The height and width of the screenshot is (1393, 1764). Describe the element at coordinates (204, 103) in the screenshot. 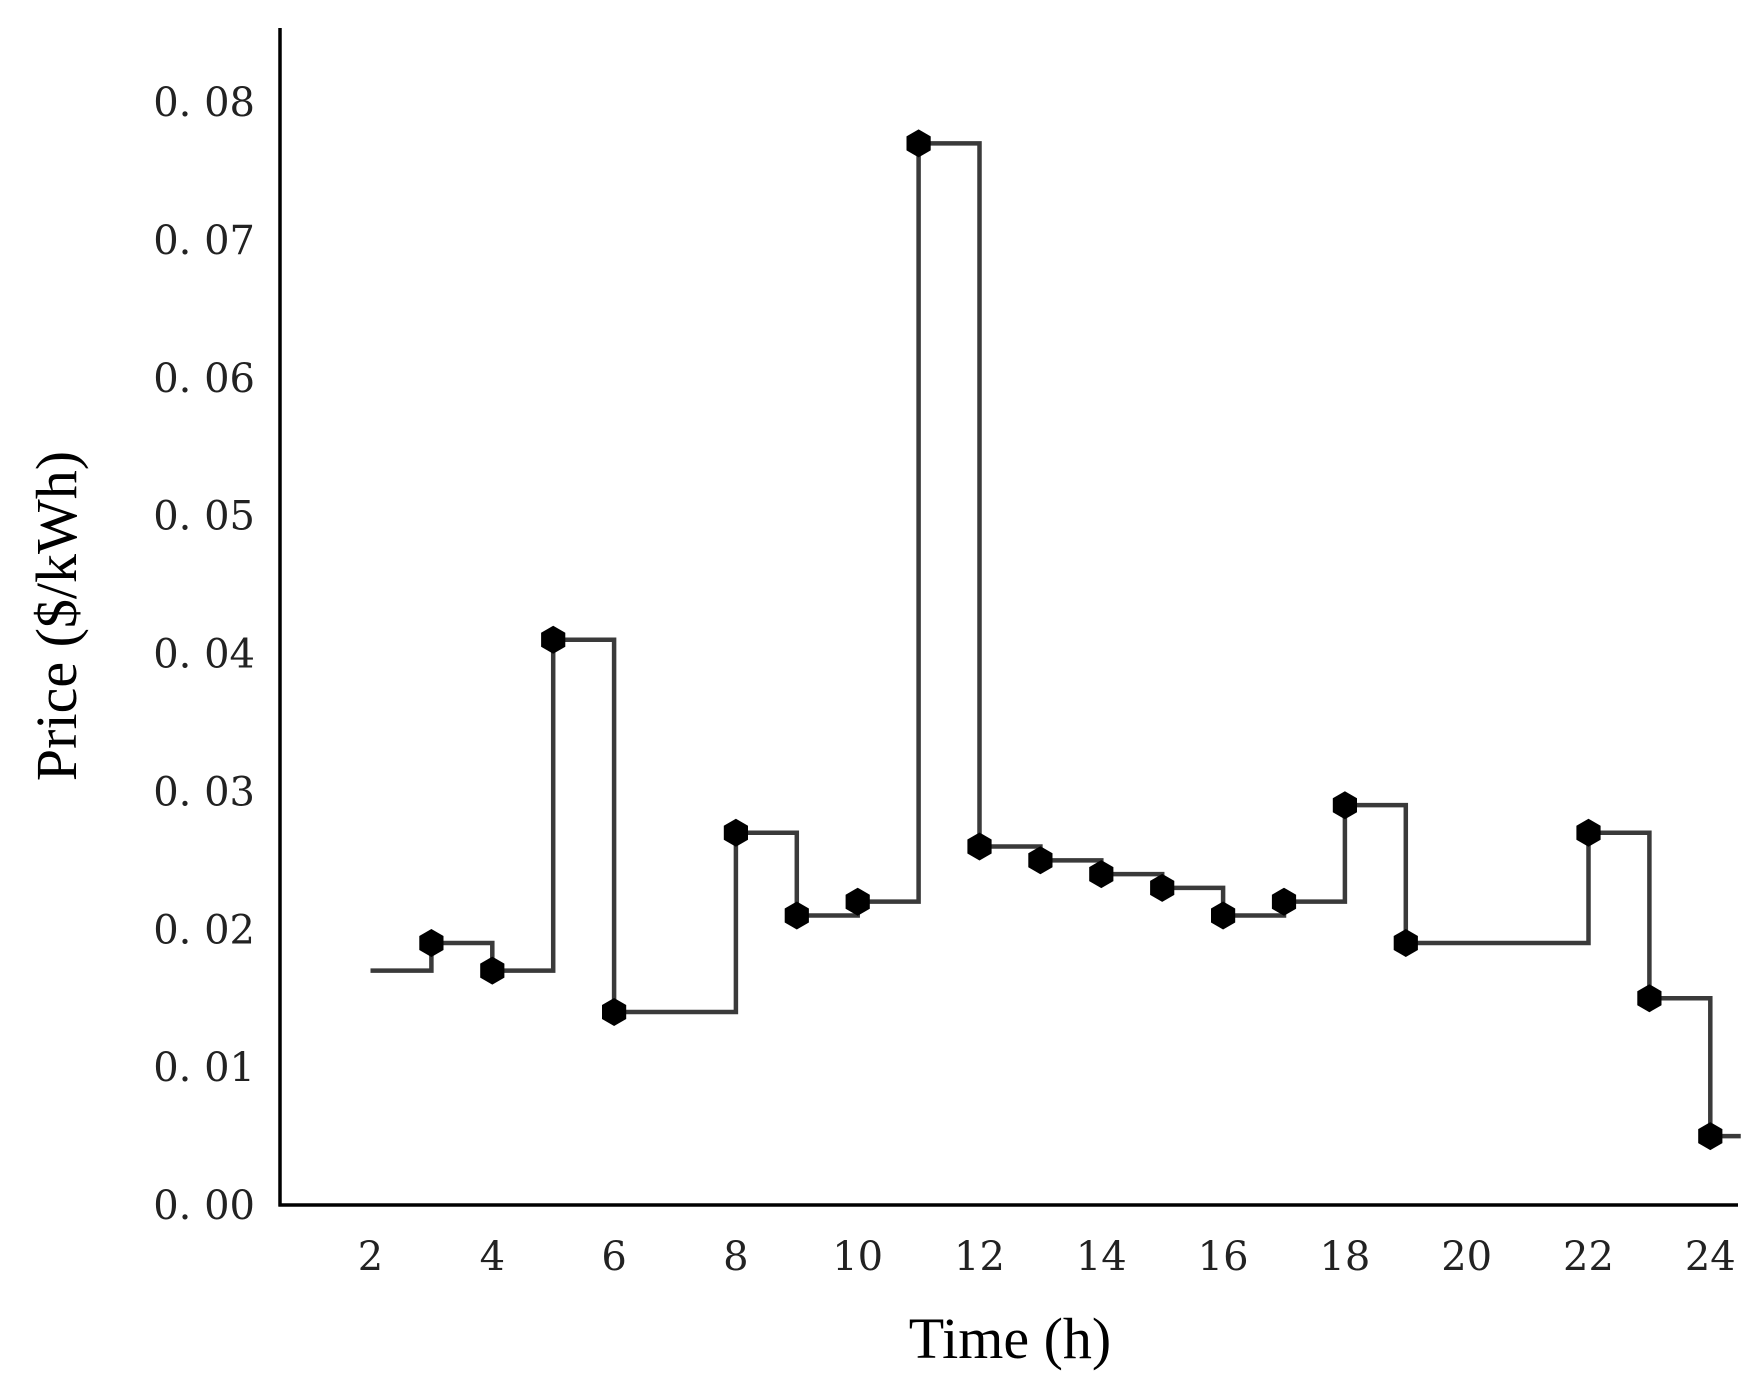

I see `y-tick-label: 0. 08` at that location.